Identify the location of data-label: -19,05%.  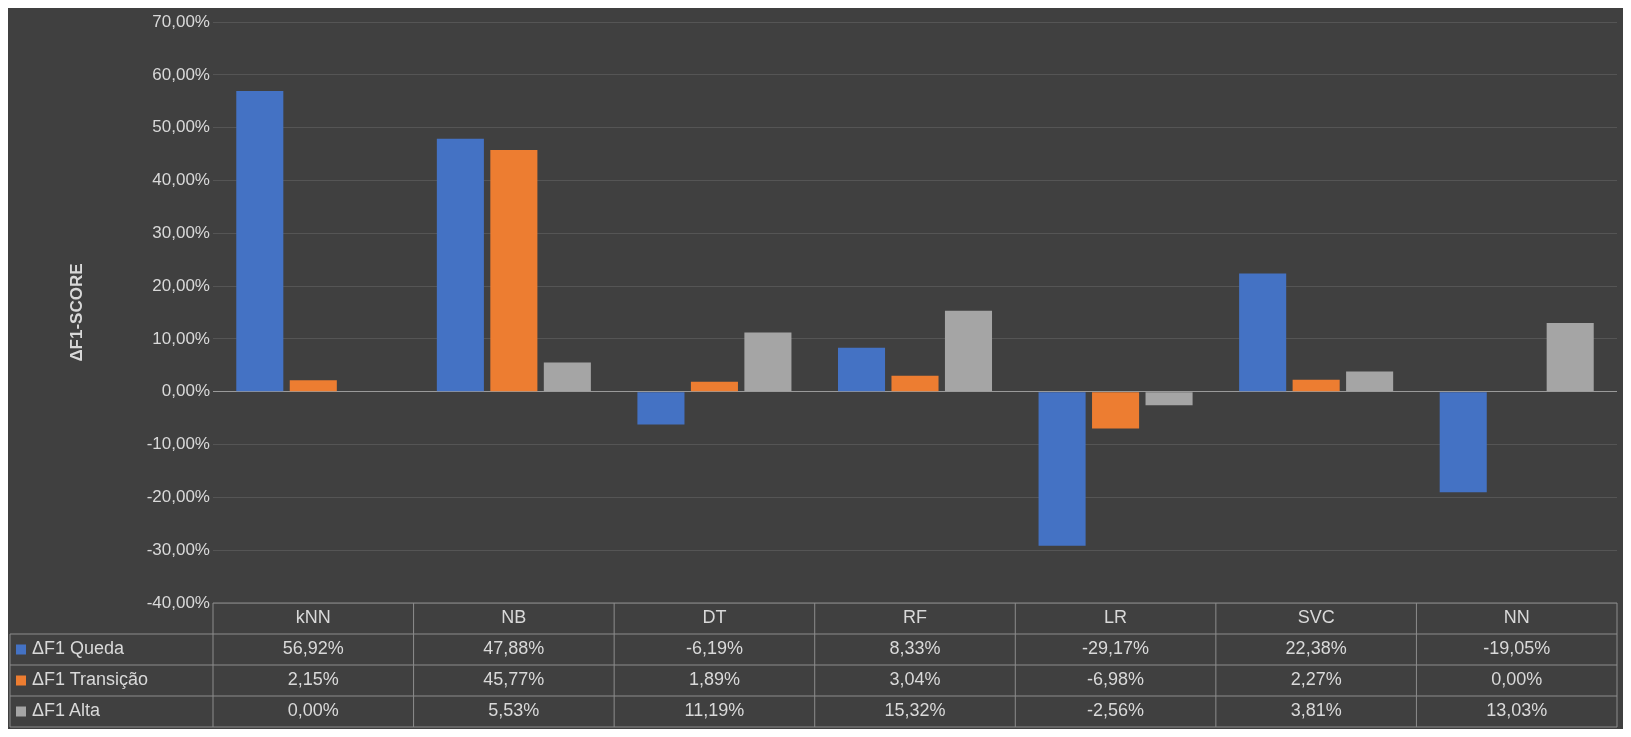
(1517, 648).